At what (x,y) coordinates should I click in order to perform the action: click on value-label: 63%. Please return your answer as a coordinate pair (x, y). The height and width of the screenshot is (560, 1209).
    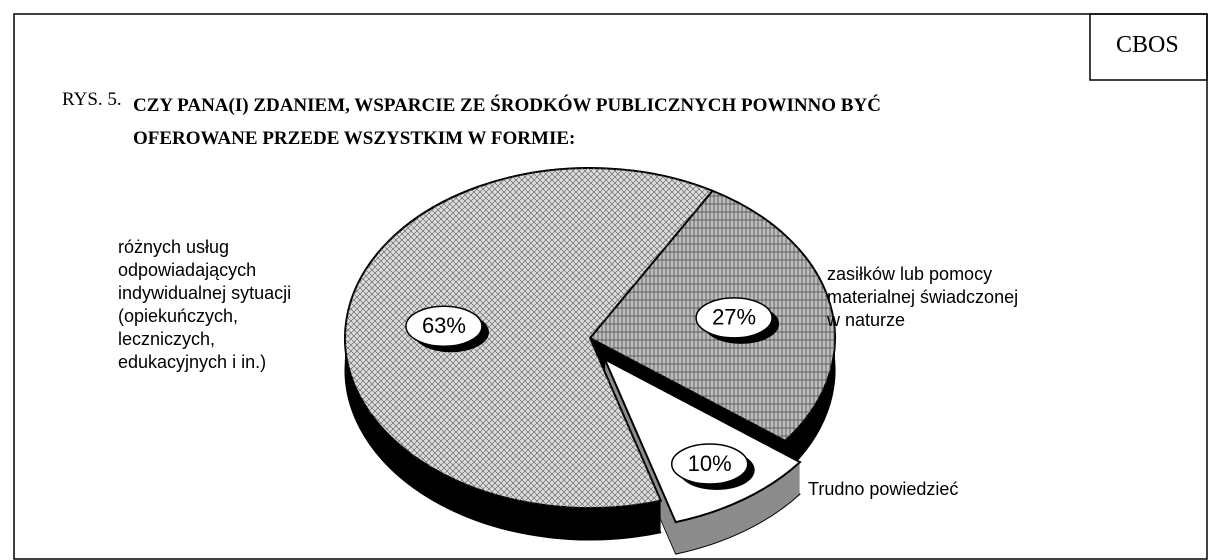
    Looking at the image, I should click on (444, 325).